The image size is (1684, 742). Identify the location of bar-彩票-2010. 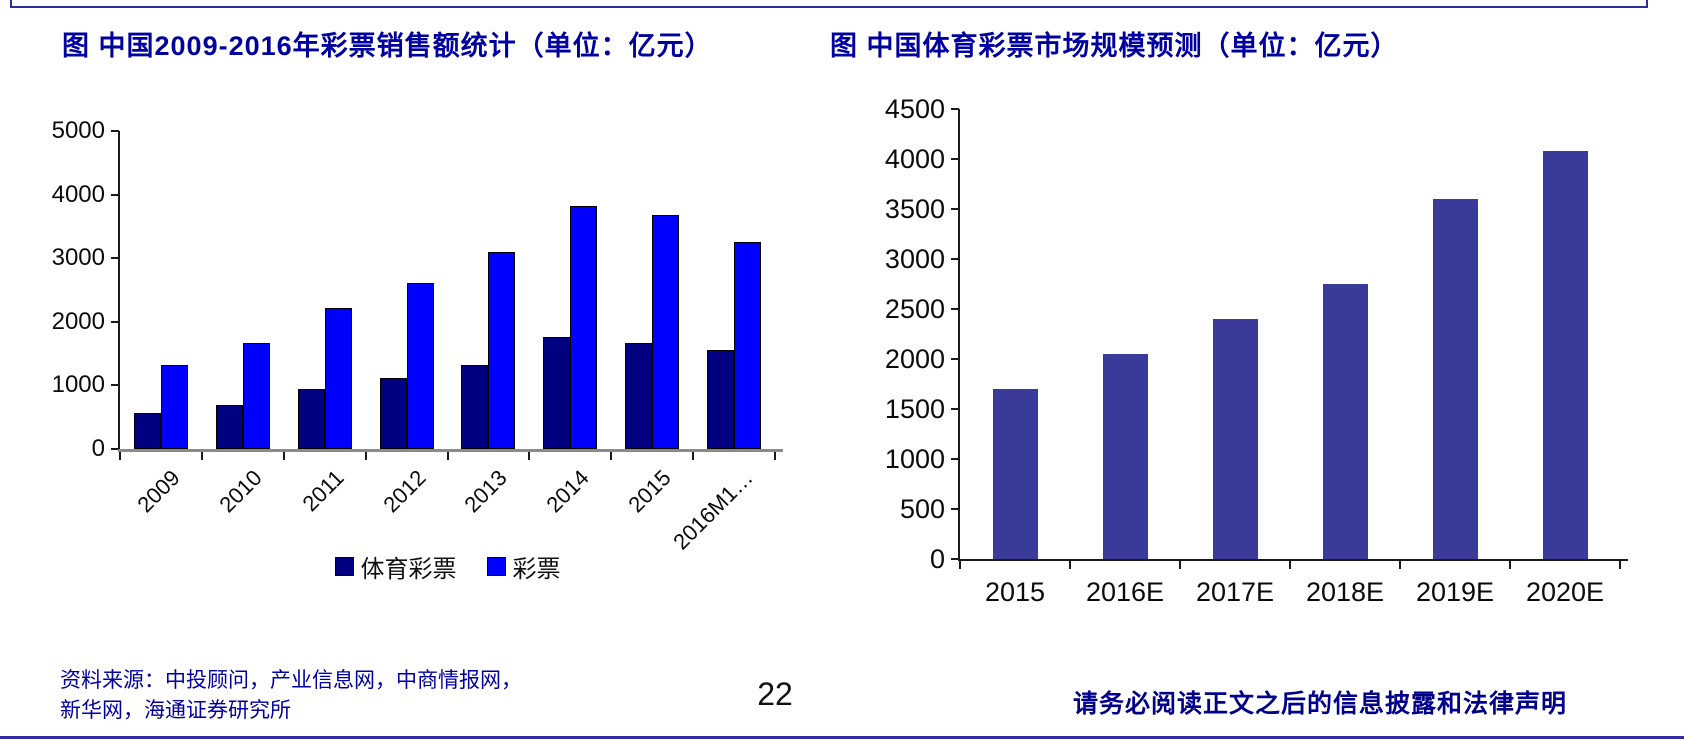
(256, 396).